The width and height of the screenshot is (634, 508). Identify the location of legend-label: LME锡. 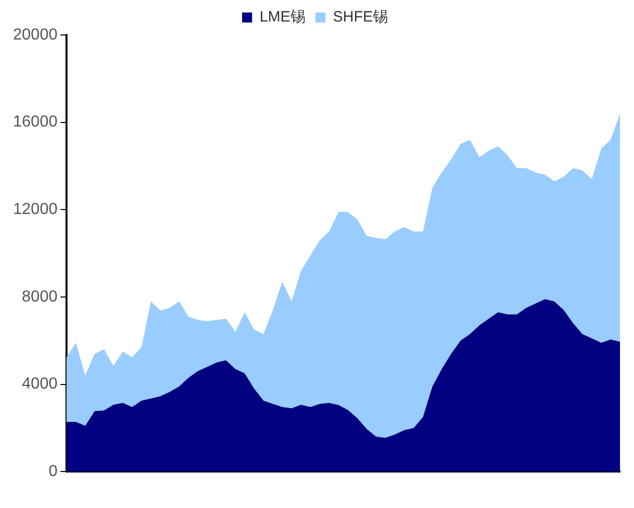
(283, 17).